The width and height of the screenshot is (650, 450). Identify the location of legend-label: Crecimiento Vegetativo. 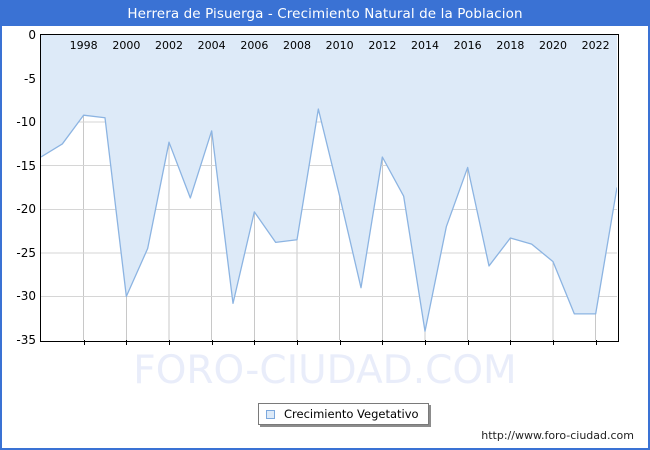
(351, 414).